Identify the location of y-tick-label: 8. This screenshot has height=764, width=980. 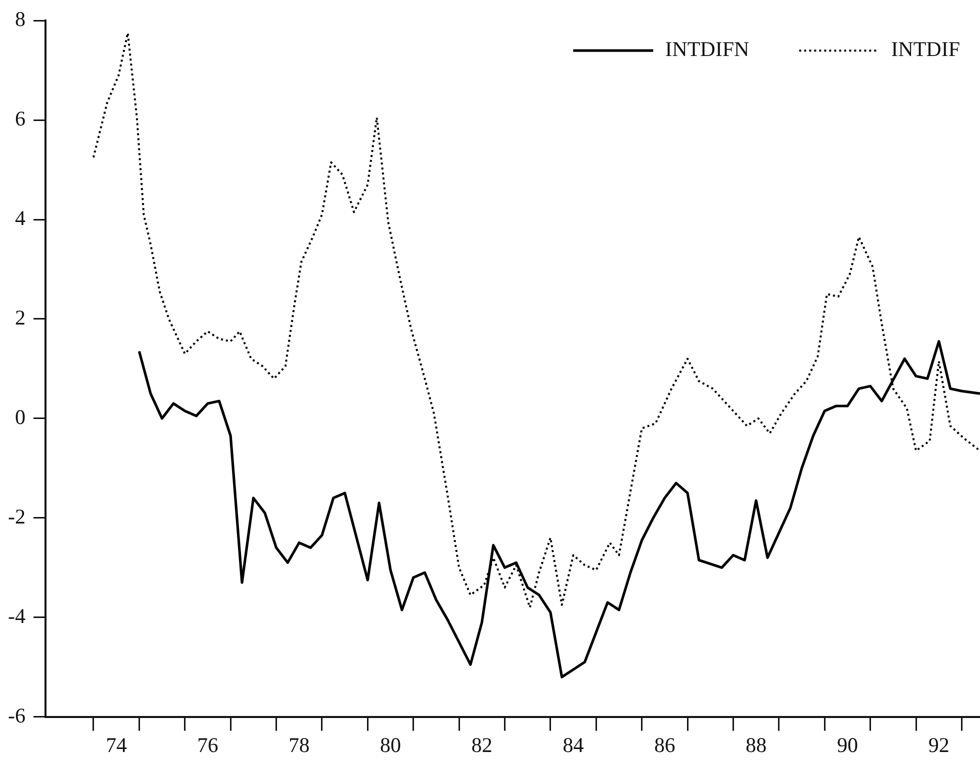
(20, 19).